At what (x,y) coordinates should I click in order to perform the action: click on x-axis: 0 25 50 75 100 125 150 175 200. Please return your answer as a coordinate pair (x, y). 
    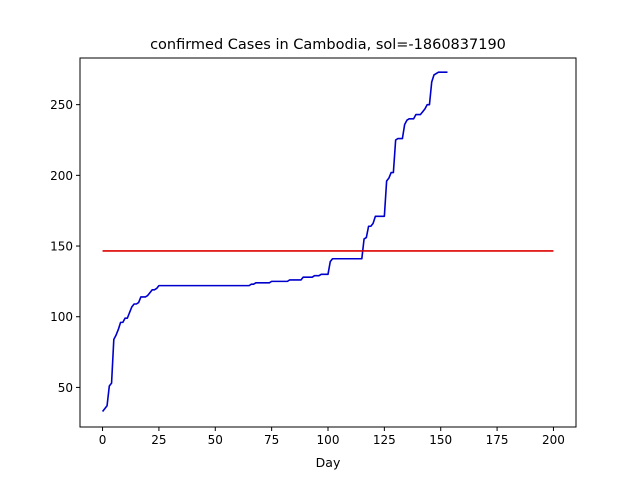
    Looking at the image, I should click on (332, 437).